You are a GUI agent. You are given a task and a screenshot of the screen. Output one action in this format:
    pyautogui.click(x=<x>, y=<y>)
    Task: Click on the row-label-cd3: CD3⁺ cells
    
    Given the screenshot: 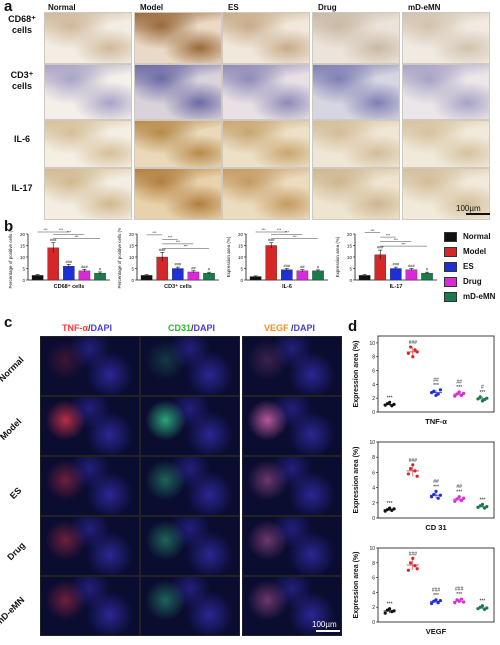 What is the action you would take?
    pyautogui.click(x=22, y=80)
    